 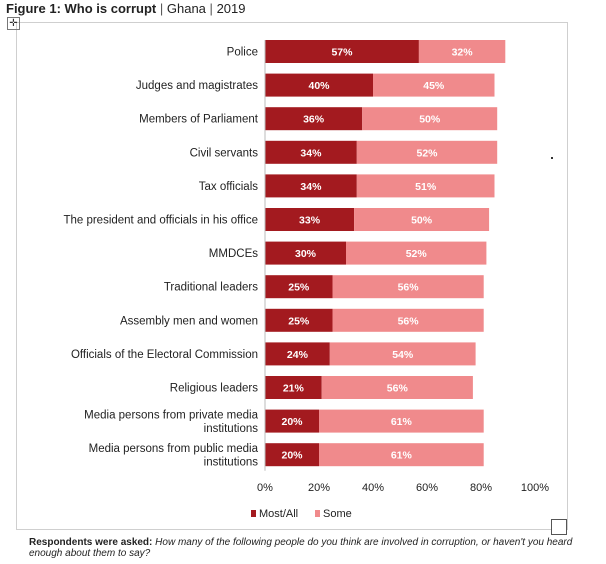 What do you see at coordinates (164, 355) in the screenshot?
I see `category-label: Officials of the Electoral Commission` at bounding box center [164, 355].